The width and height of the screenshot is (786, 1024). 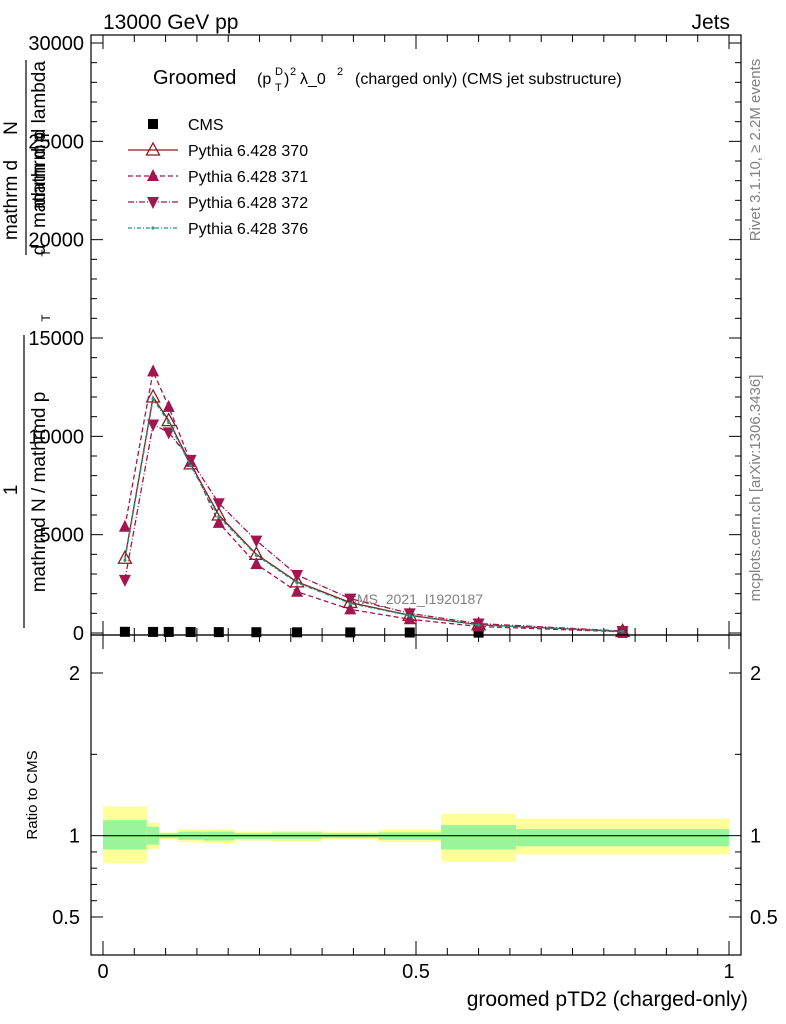 I want to click on ylabel-num-2: mathrm d p, so click(x=39, y=180).